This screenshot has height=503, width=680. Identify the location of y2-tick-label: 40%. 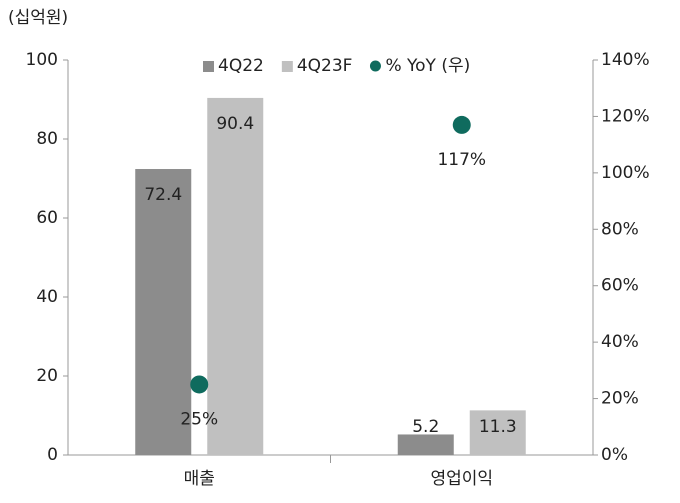
(620, 342).